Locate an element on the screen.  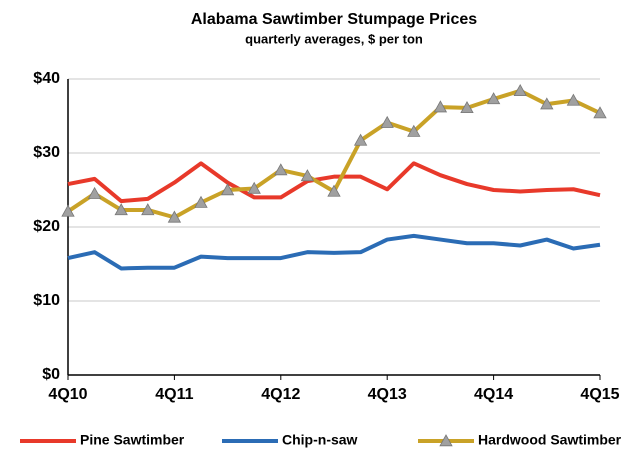
y-tick-label: $10 is located at coordinates (46, 300).